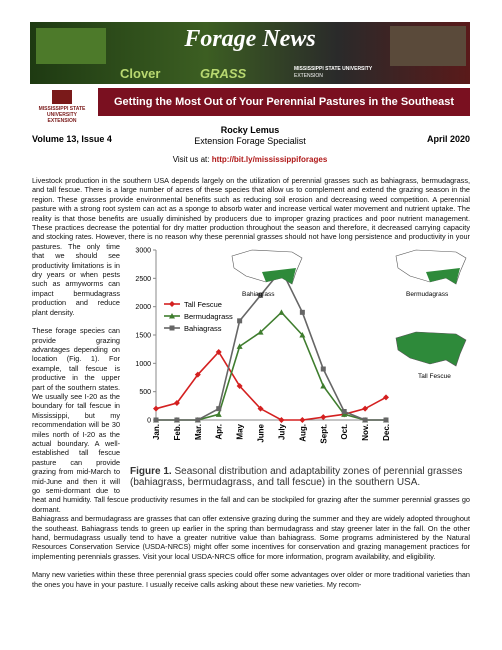 The height and width of the screenshot is (650, 502). What do you see at coordinates (249, 39) in the screenshot?
I see `banner-title: Forage News` at bounding box center [249, 39].